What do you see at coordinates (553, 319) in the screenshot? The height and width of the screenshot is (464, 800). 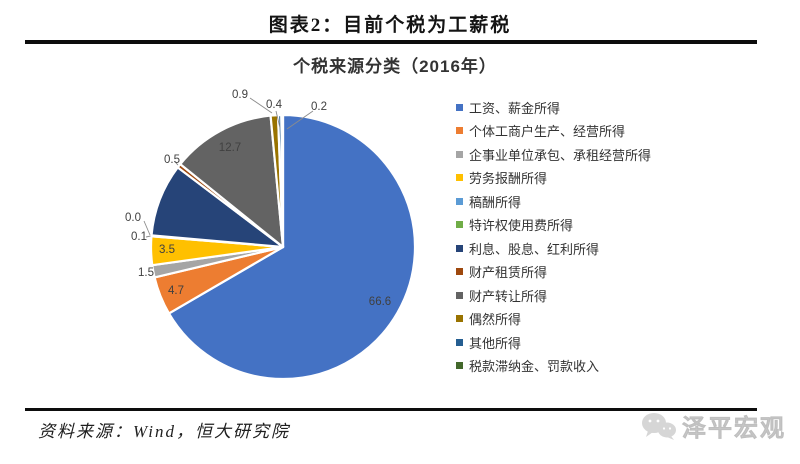 I see `legend-item-9: 偶然所得` at bounding box center [553, 319].